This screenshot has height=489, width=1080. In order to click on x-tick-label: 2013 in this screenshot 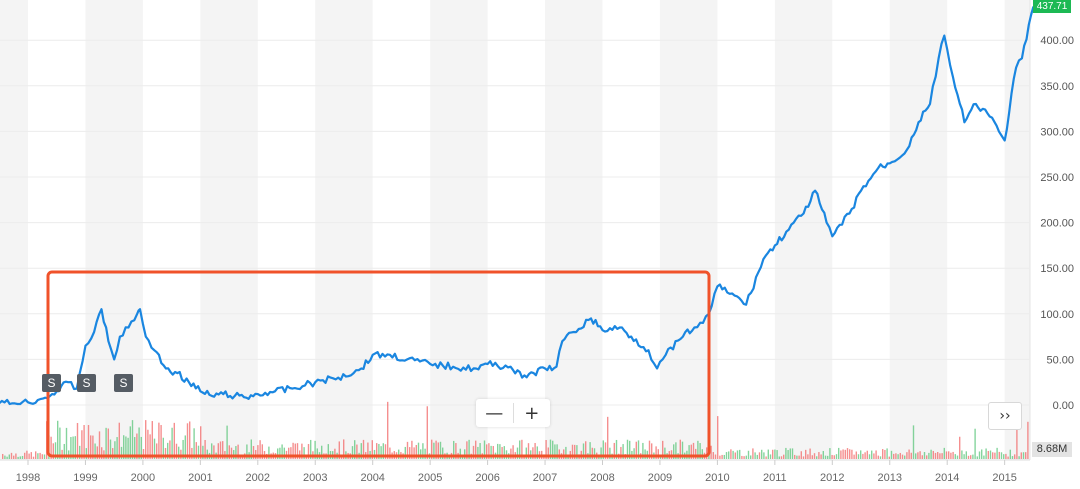, I will do `click(890, 478)`.